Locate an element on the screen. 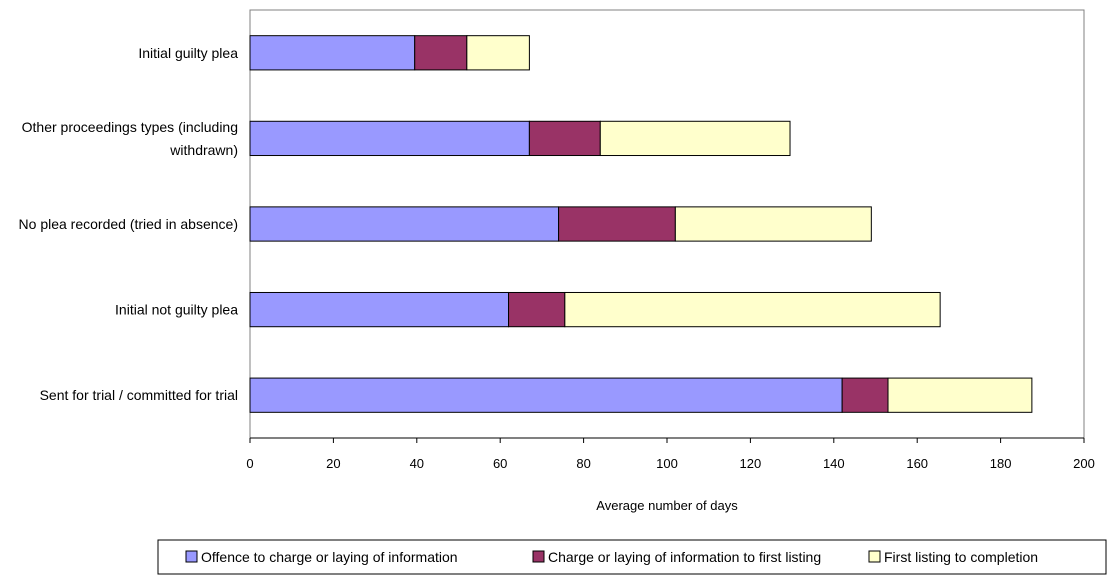 Image resolution: width=1107 pixels, height=575 pixels. x-tick-label: 60 is located at coordinates (500, 463).